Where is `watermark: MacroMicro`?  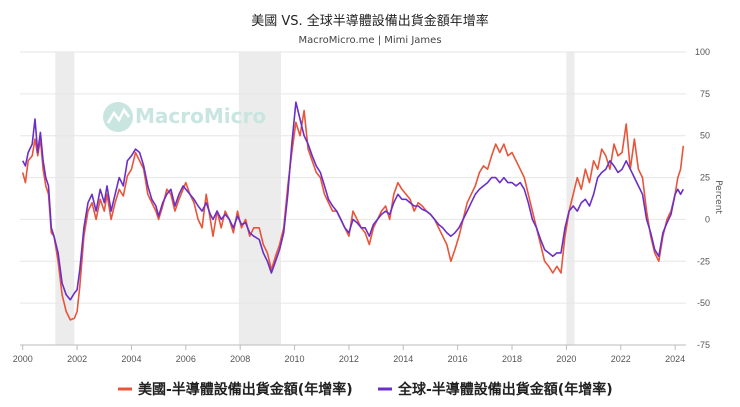 watermark: MacroMicro is located at coordinates (200, 116).